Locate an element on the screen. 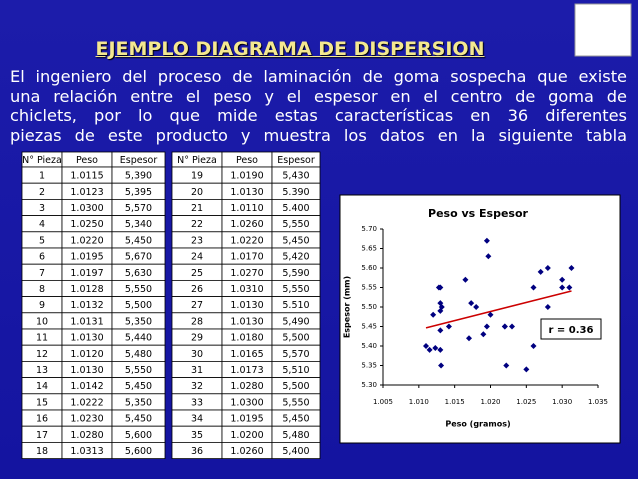  cell-text: 5,630 is located at coordinates (138, 273).